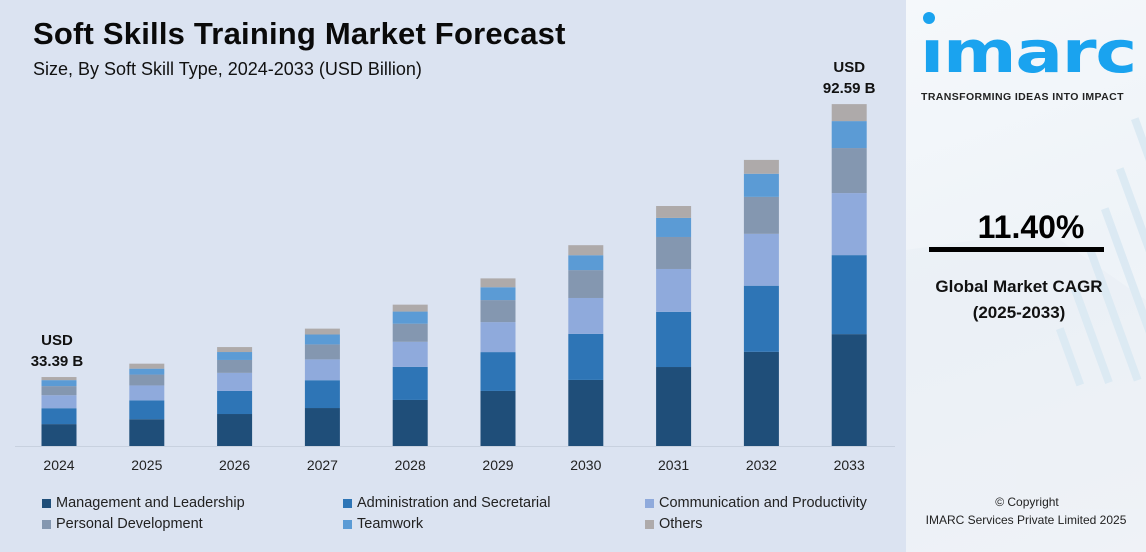 This screenshot has height=552, width=1146. What do you see at coordinates (849, 465) in the screenshot?
I see `x-tick-label: 2033` at bounding box center [849, 465].